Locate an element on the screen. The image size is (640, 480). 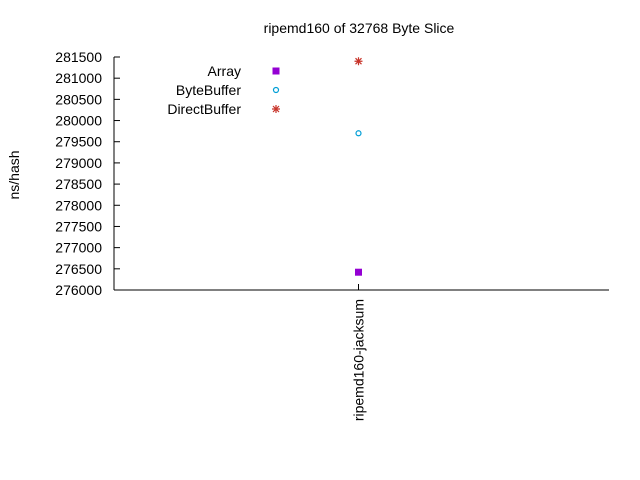
y-axis-label: ns/hash is located at coordinates (14, 174).